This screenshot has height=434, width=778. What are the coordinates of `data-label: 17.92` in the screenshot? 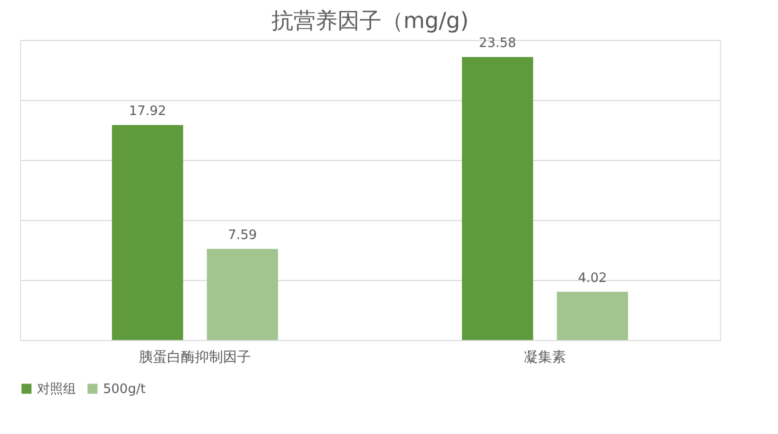 It's located at (147, 111).